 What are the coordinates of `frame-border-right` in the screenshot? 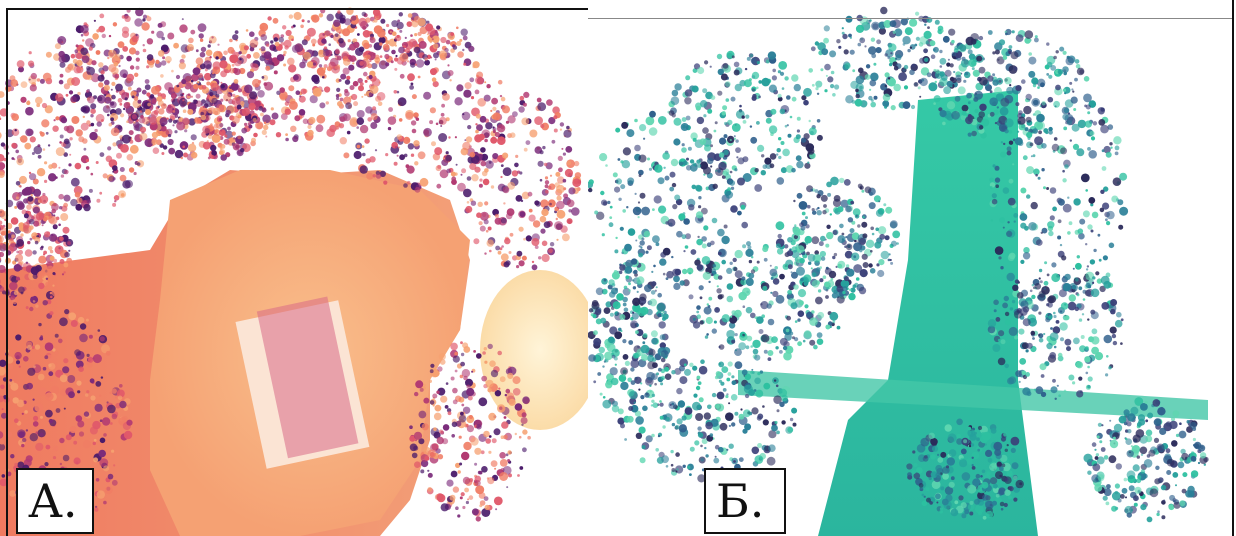 It's located at (1233, 268).